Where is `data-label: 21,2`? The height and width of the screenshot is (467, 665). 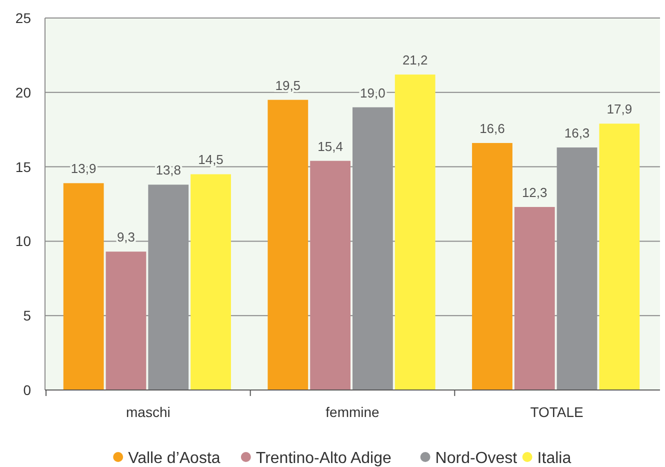 data-label: 21,2 is located at coordinates (415, 60).